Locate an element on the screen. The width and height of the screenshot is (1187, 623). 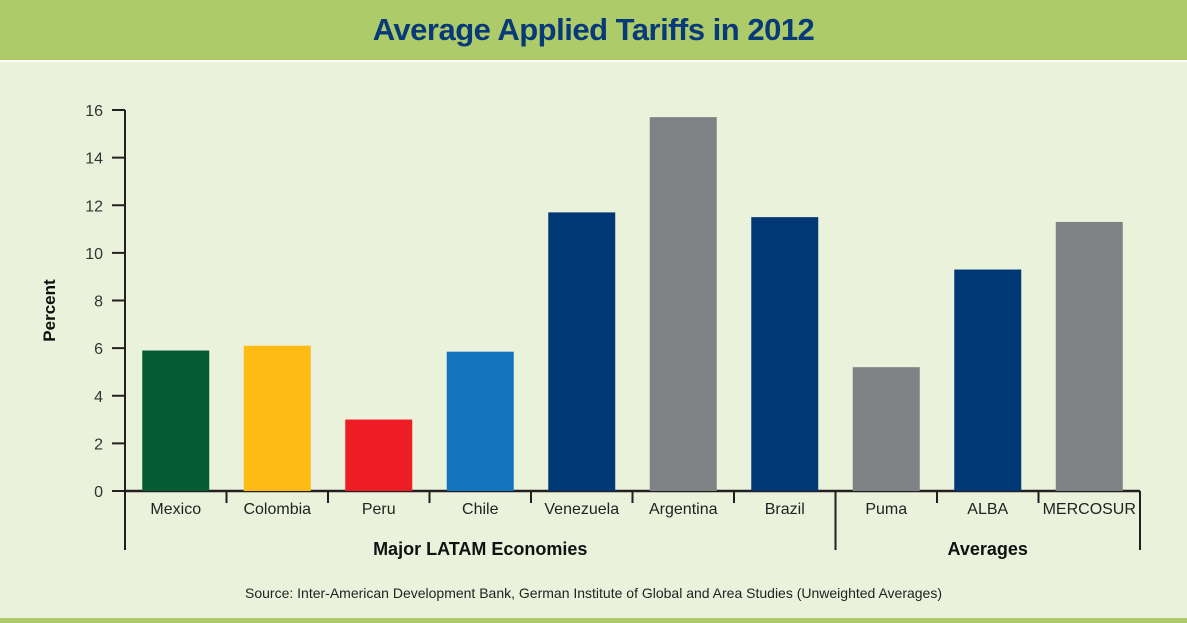
y-axis-label: Percent is located at coordinates (49, 310).